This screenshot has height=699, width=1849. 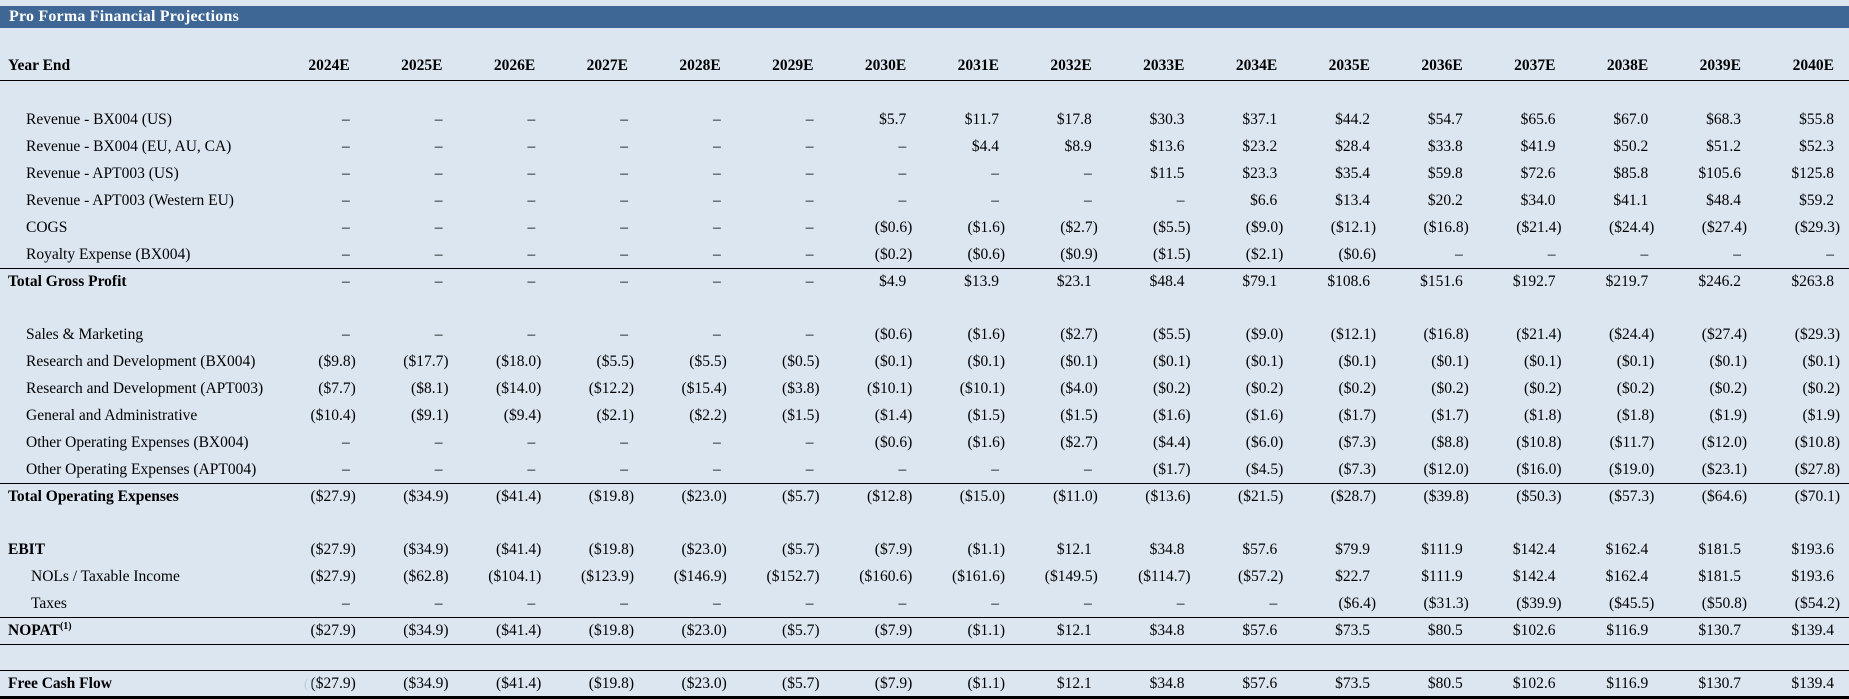 What do you see at coordinates (112, 415) in the screenshot?
I see `row-label: General and Administrative` at bounding box center [112, 415].